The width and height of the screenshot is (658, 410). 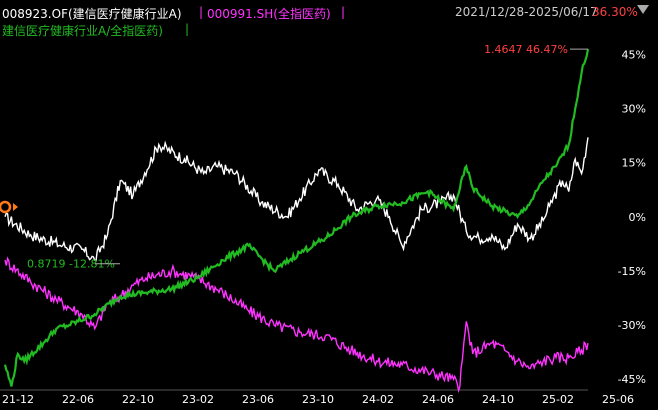 I want to click on y-tick-label: -30%, so click(x=632, y=325).